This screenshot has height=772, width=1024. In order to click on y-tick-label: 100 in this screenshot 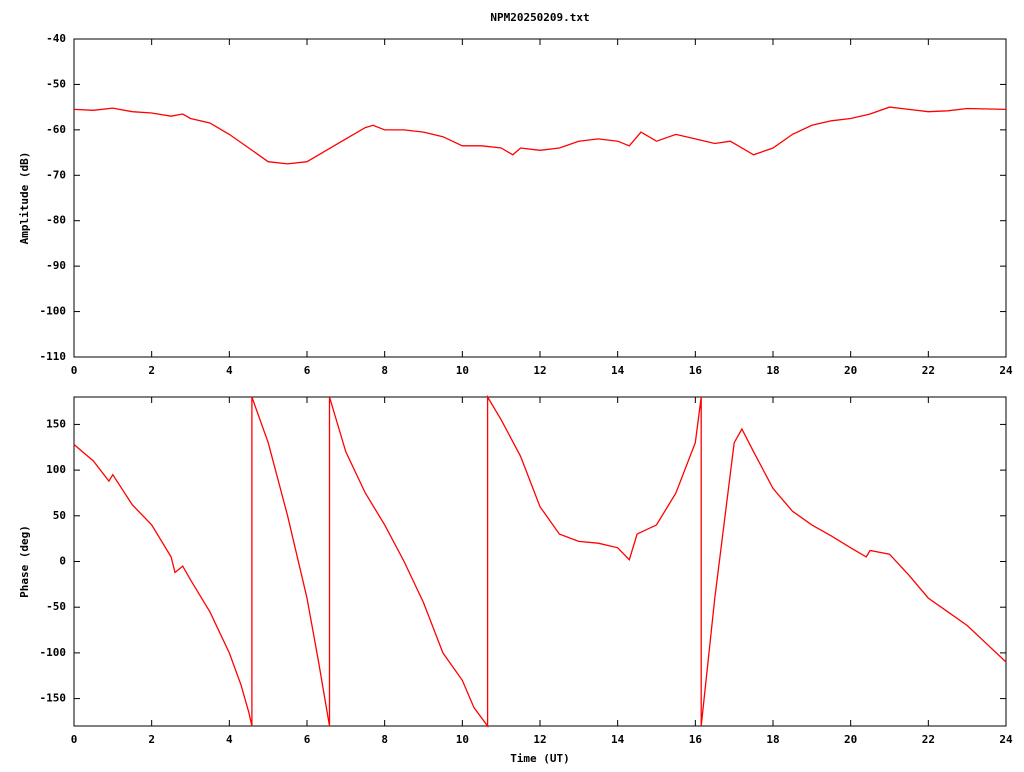, I will do `click(56, 469)`.